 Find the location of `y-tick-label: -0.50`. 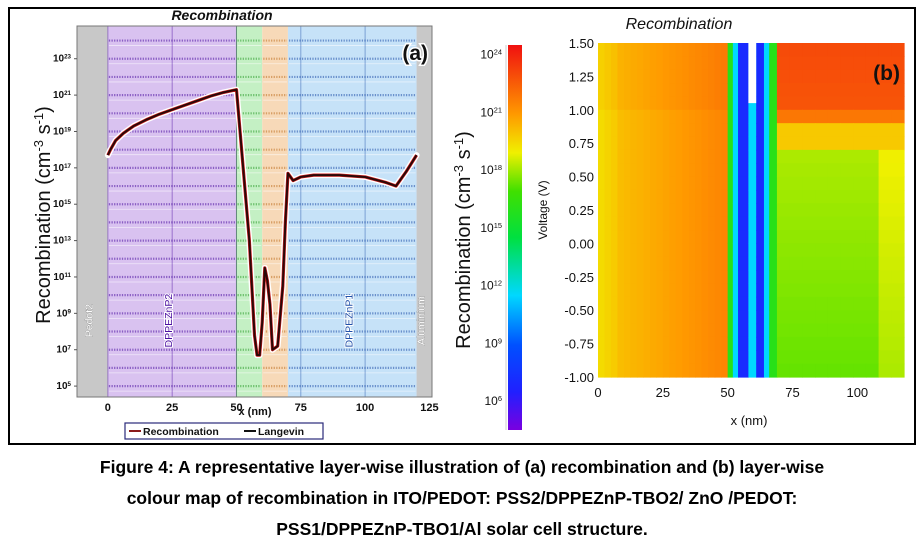

y-tick-label: -0.50 is located at coordinates (579, 310).